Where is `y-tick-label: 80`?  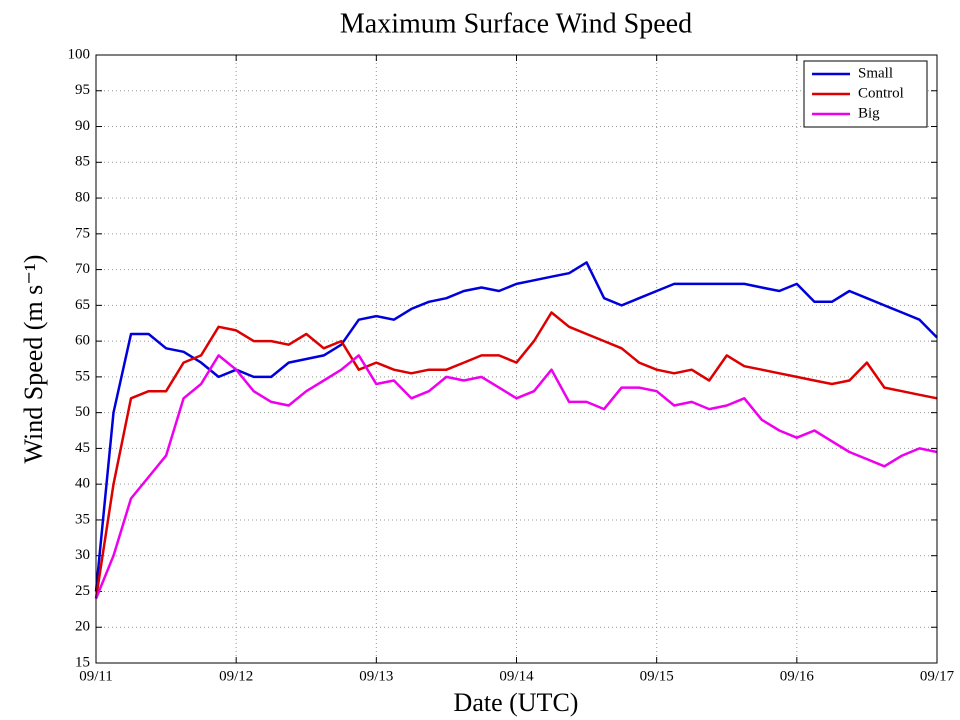
y-tick-label: 80 is located at coordinates (82, 197).